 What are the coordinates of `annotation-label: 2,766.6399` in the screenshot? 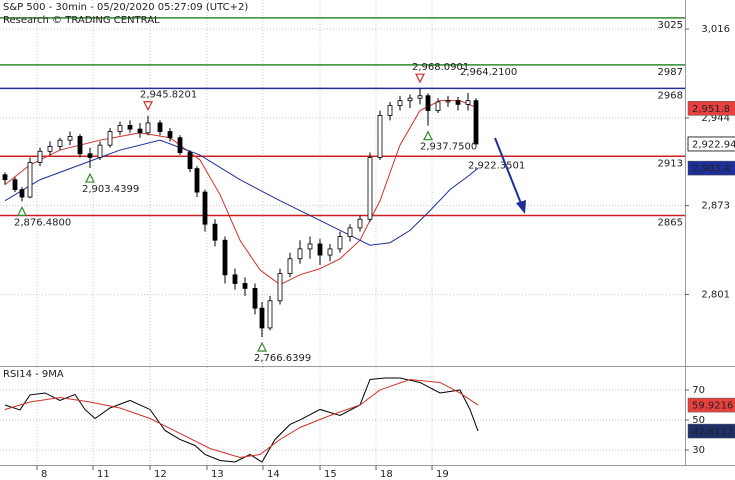 It's located at (282, 358).